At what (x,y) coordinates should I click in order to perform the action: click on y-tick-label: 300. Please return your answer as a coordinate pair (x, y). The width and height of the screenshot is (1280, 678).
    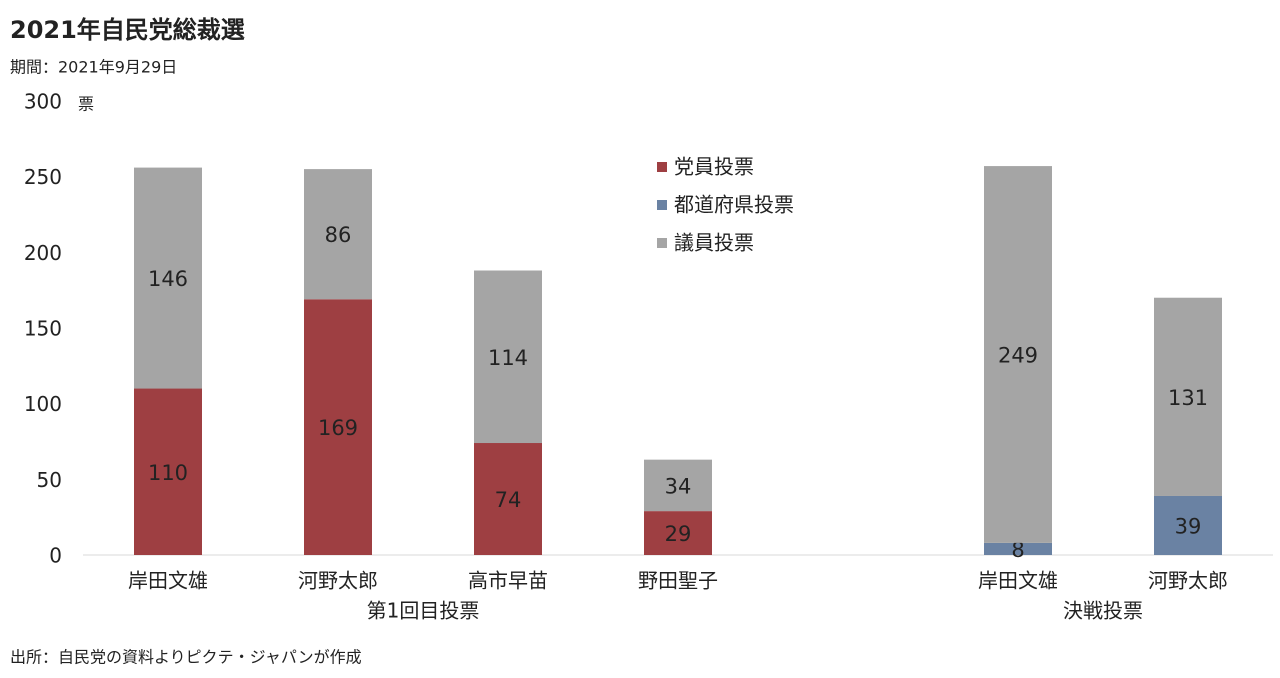
    Looking at the image, I should click on (43, 102).